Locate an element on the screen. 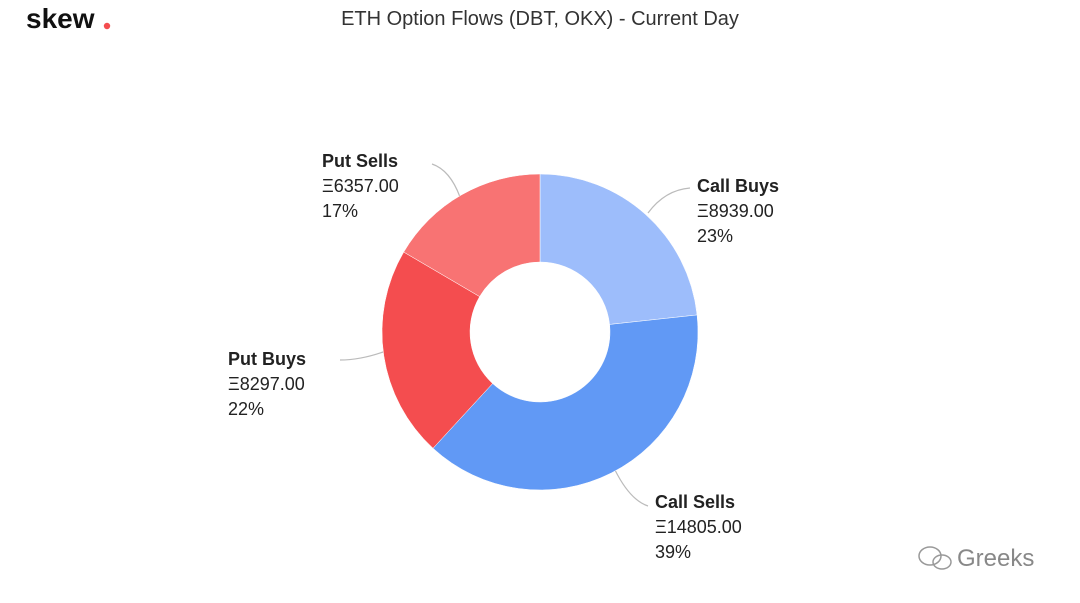 The height and width of the screenshot is (603, 1080). value-label: Ξ6357.00 is located at coordinates (360, 186).